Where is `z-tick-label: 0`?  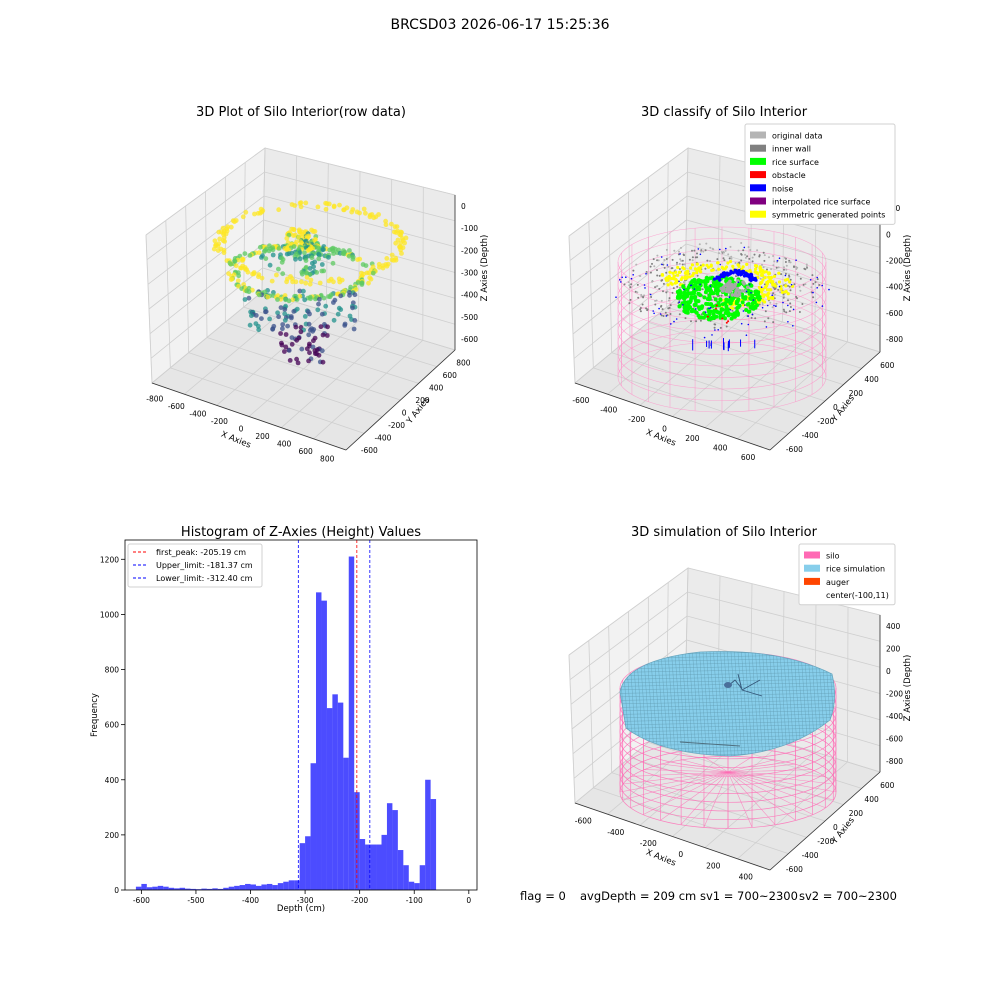
z-tick-label: 0 is located at coordinates (888, 234).